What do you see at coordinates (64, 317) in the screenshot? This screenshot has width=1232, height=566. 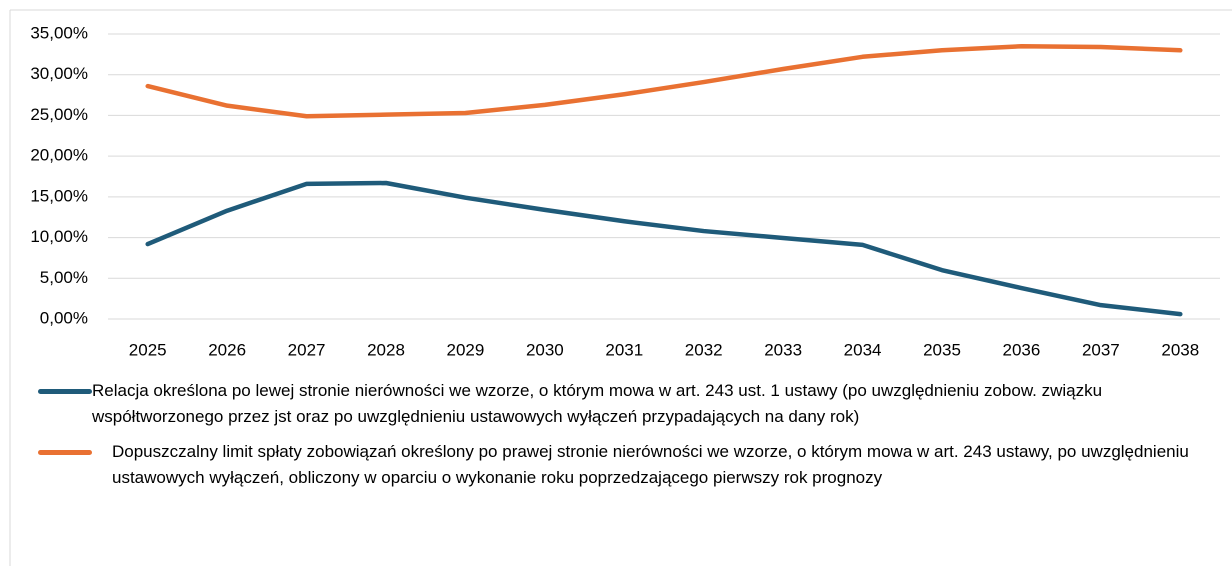 I see `y-tick-label: 0,00%` at bounding box center [64, 317].